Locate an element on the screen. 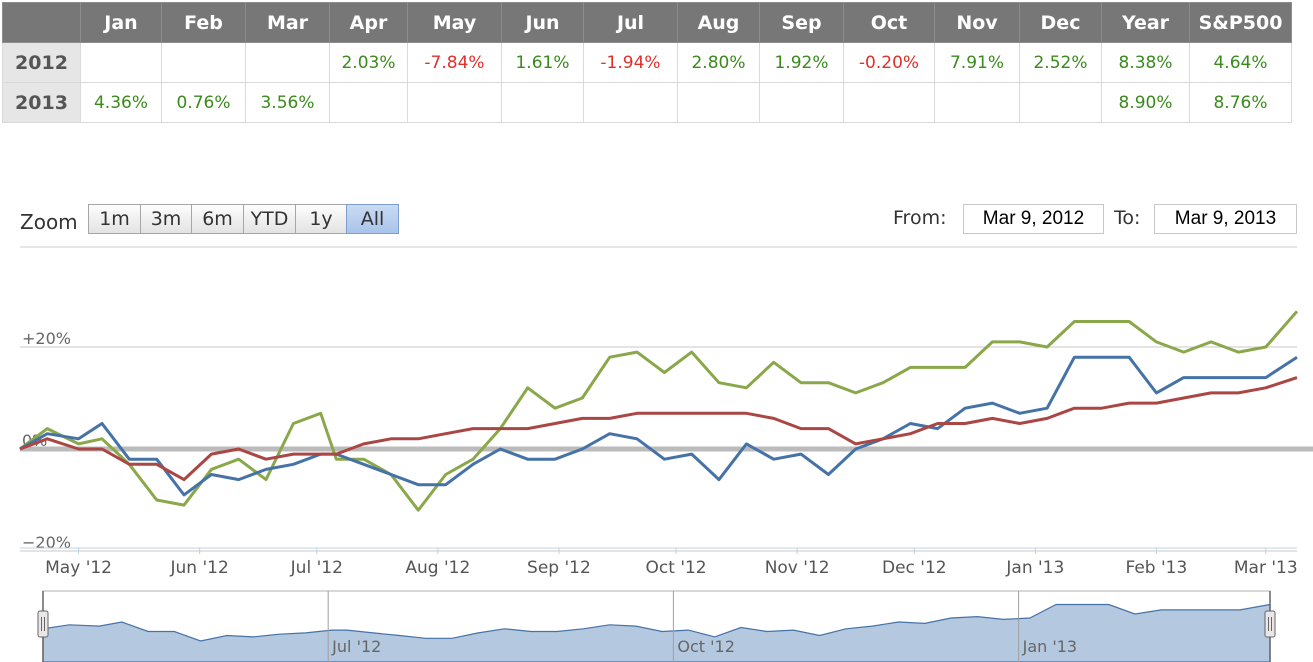  return-cell: 2.03% is located at coordinates (368, 62).